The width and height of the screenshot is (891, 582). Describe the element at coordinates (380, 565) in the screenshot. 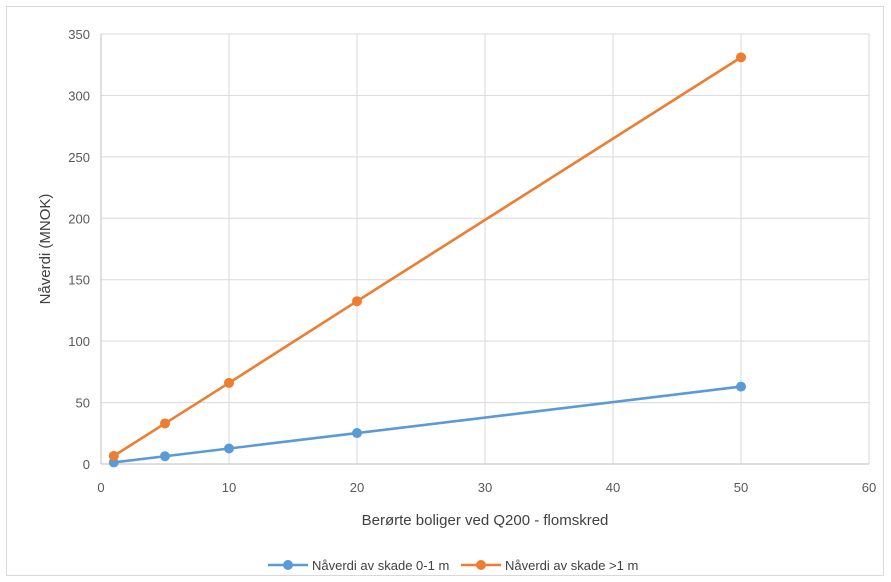

I see `legend-label: Nåverdi av skade 0-1 m` at that location.